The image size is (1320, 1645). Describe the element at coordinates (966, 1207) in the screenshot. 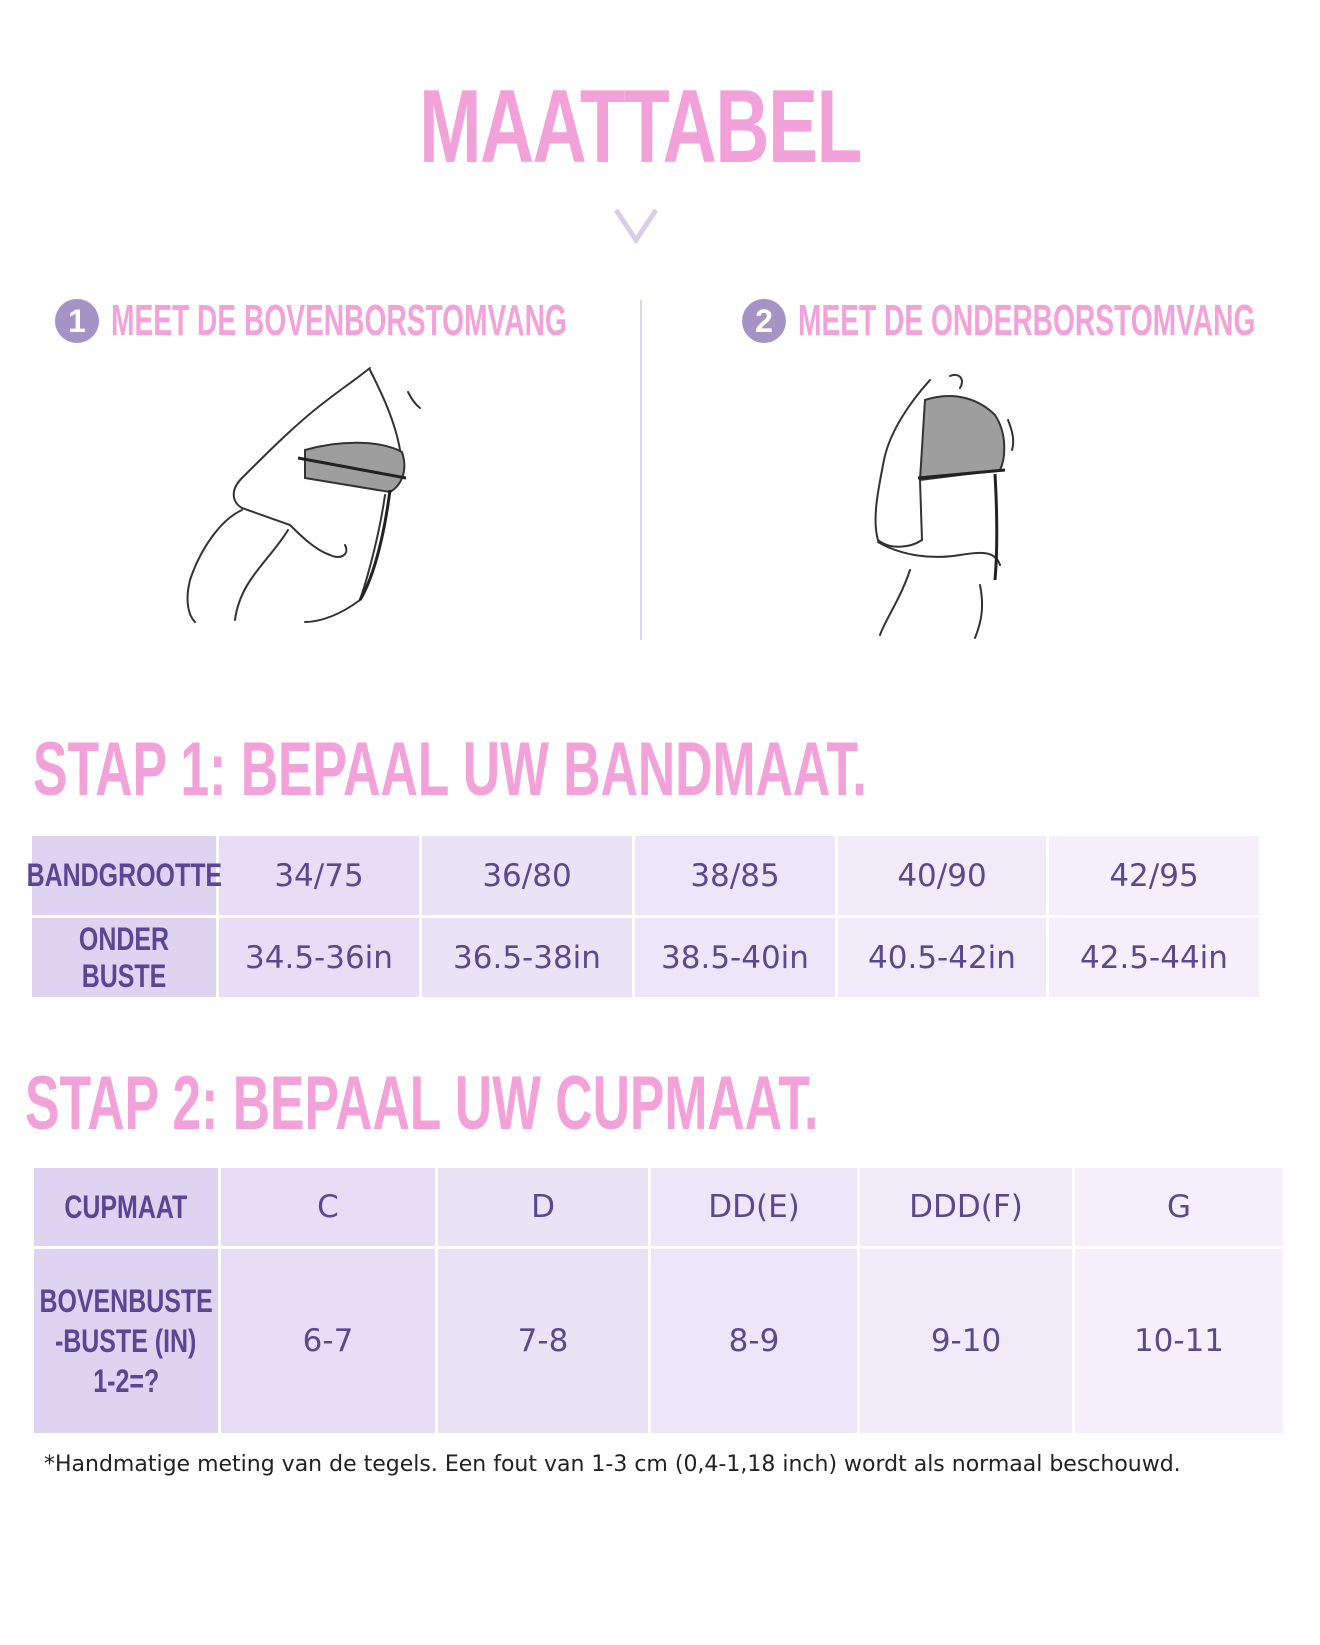

I see `cup-size-cell: DDD(F)` at that location.